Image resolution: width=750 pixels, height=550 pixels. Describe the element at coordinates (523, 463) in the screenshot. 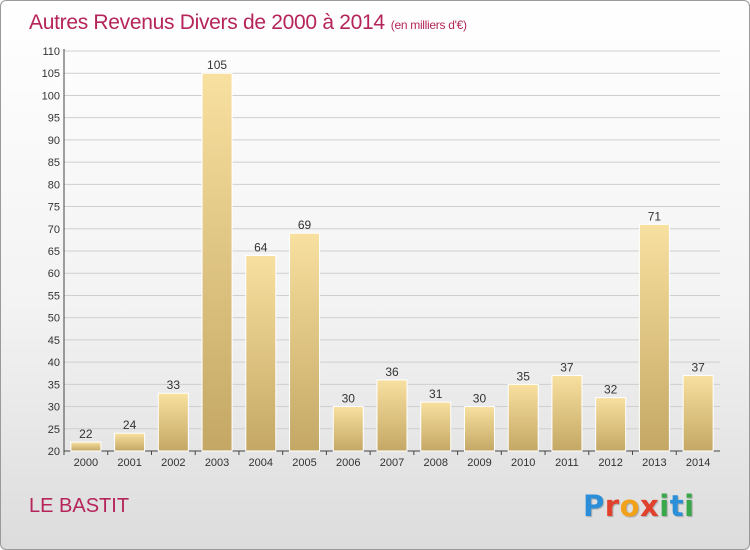

I see `x-tick-label: 2010` at that location.